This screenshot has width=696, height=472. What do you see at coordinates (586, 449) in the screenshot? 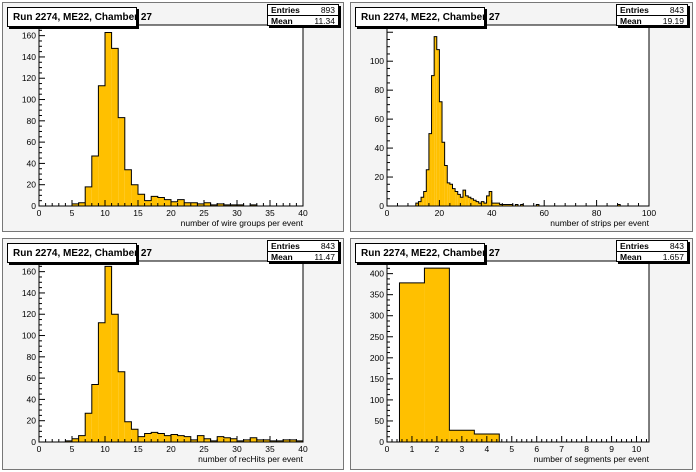
I see `x-tick-label: 8` at bounding box center [586, 449].